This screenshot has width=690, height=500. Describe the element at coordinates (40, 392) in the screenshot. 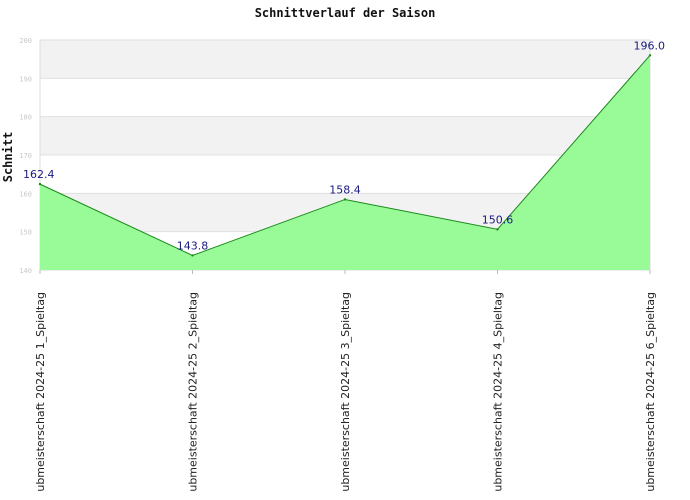

I see `x-tick-label: ubmeisterschaft 2024-25 1_Spieltag` at that location.